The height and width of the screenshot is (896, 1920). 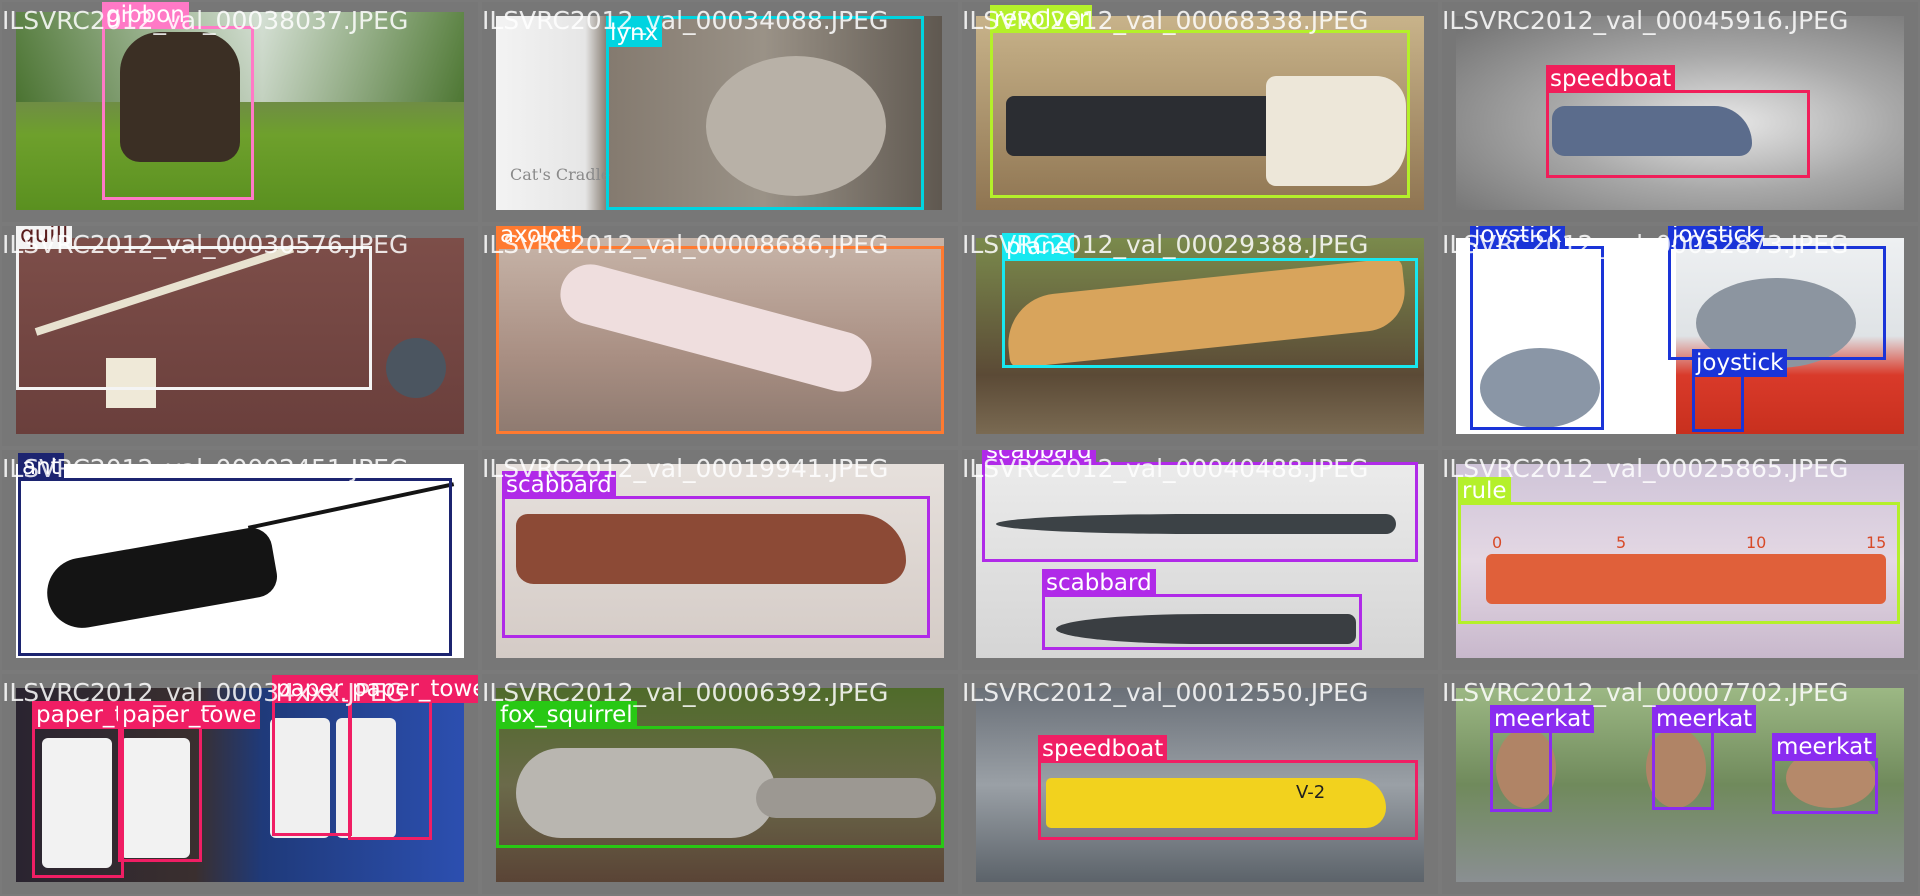 I want to click on image-filename: ILSVRC2012_val_00025865.JPEG, so click(x=1645, y=468).